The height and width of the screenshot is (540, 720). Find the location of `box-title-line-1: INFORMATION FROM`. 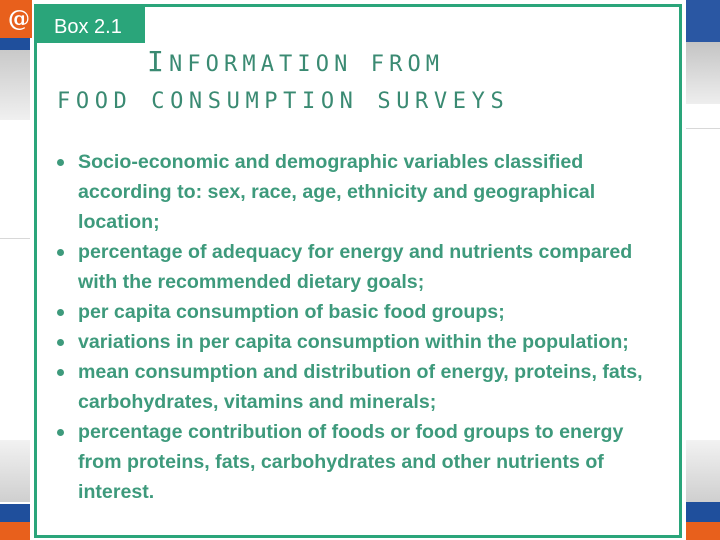

box-title-line-1: INFORMATION FROM is located at coordinates (357, 63).